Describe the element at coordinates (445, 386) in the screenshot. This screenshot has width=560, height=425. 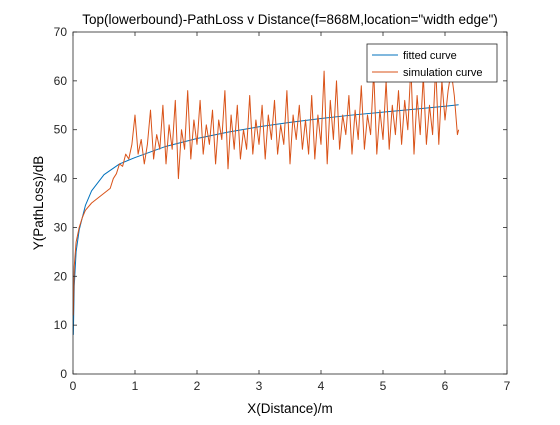
I see `x-tick-label: 6` at that location.